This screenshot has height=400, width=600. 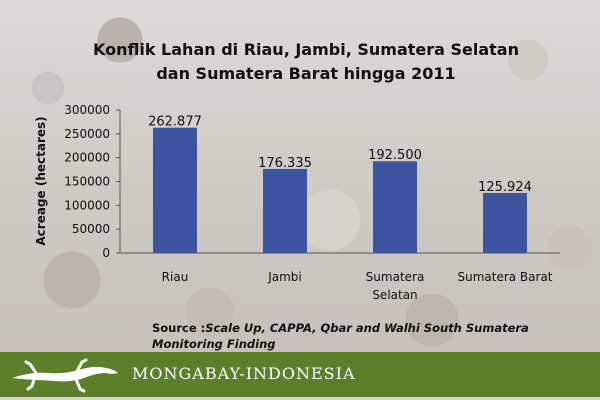 I want to click on bar-value-label: 262.877, so click(x=175, y=122).